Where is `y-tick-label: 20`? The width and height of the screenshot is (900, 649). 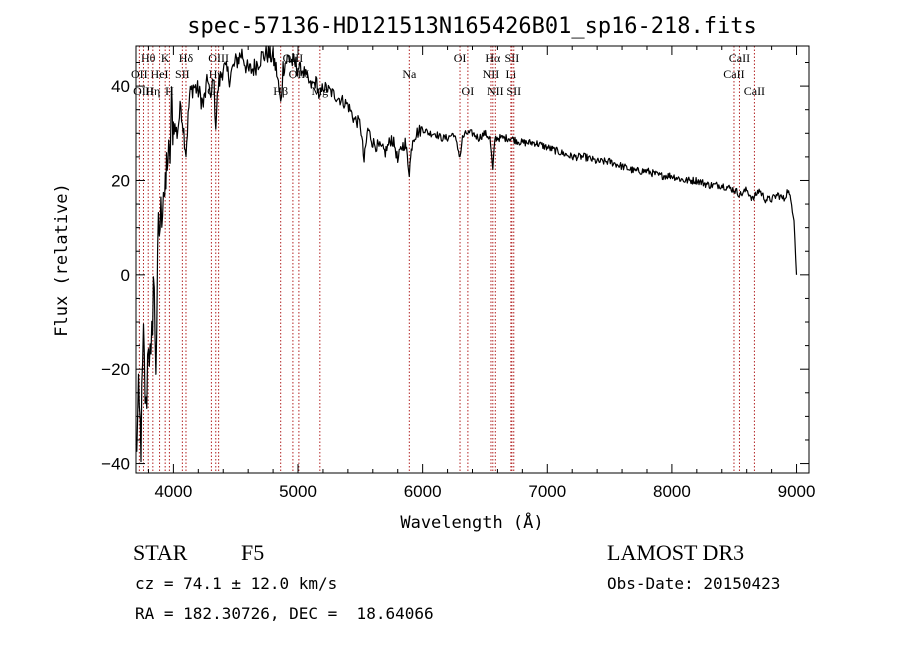 y-tick-label: 20 is located at coordinates (120, 180).